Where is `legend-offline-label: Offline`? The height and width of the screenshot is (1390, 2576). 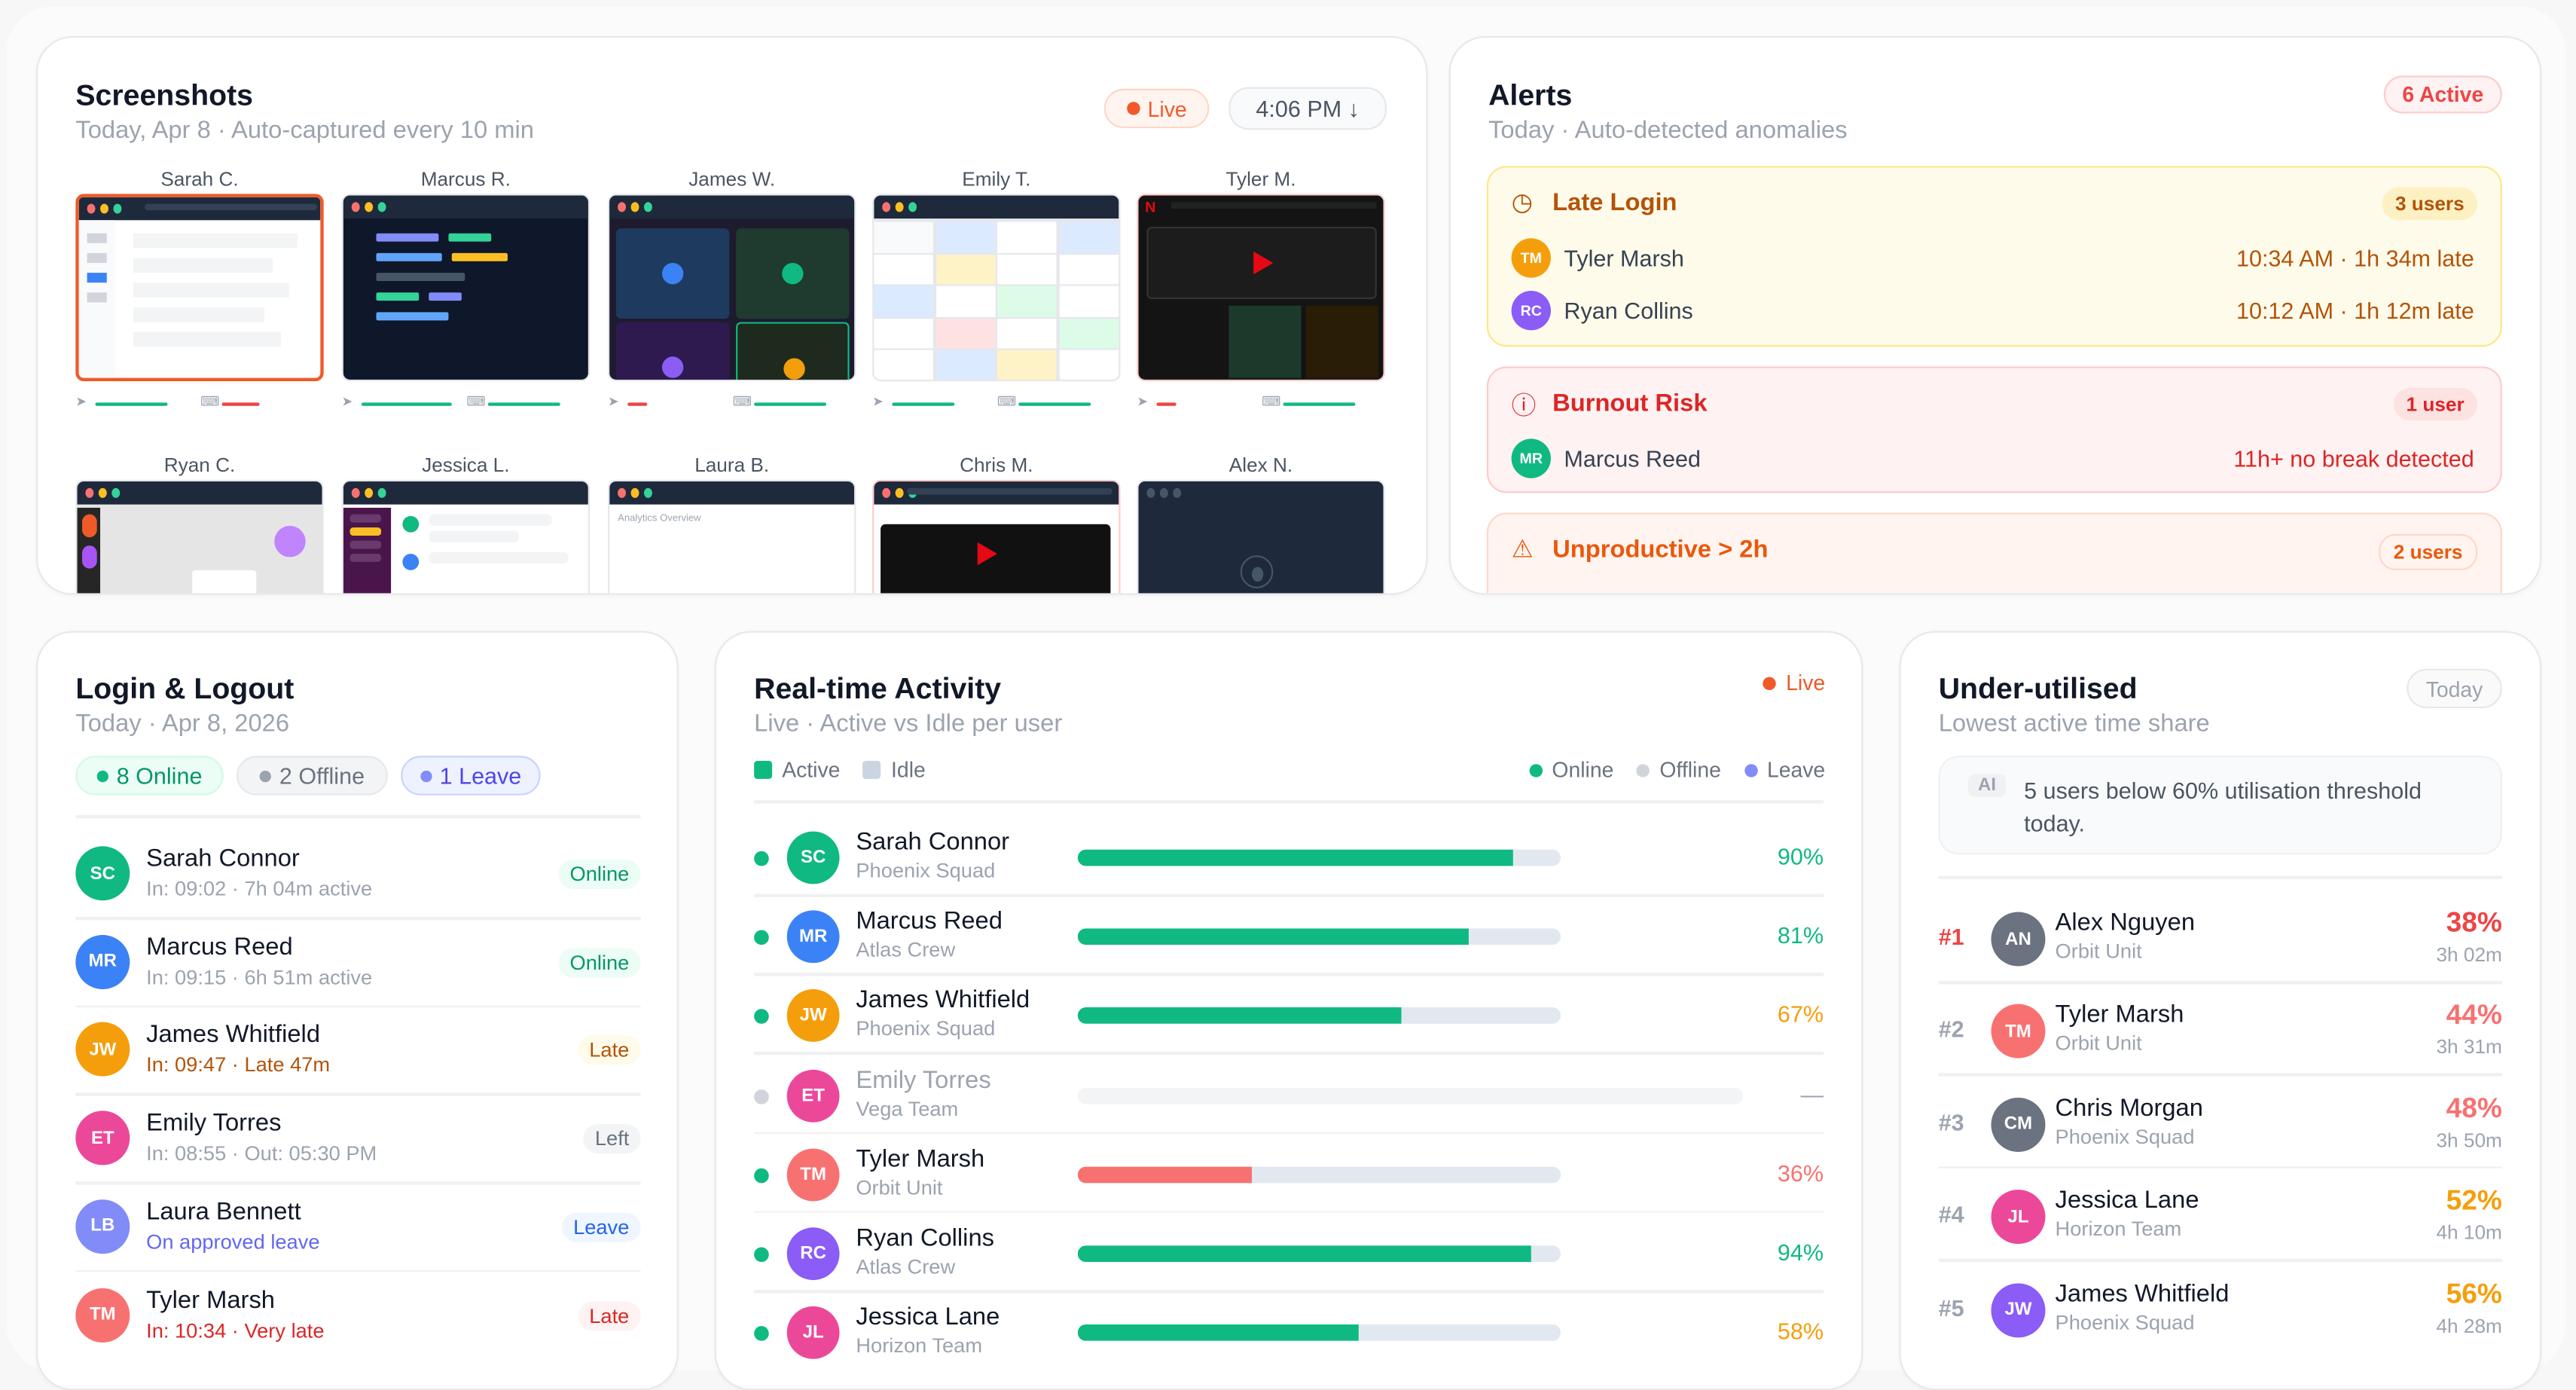
legend-offline-label: Offline is located at coordinates (1690, 770).